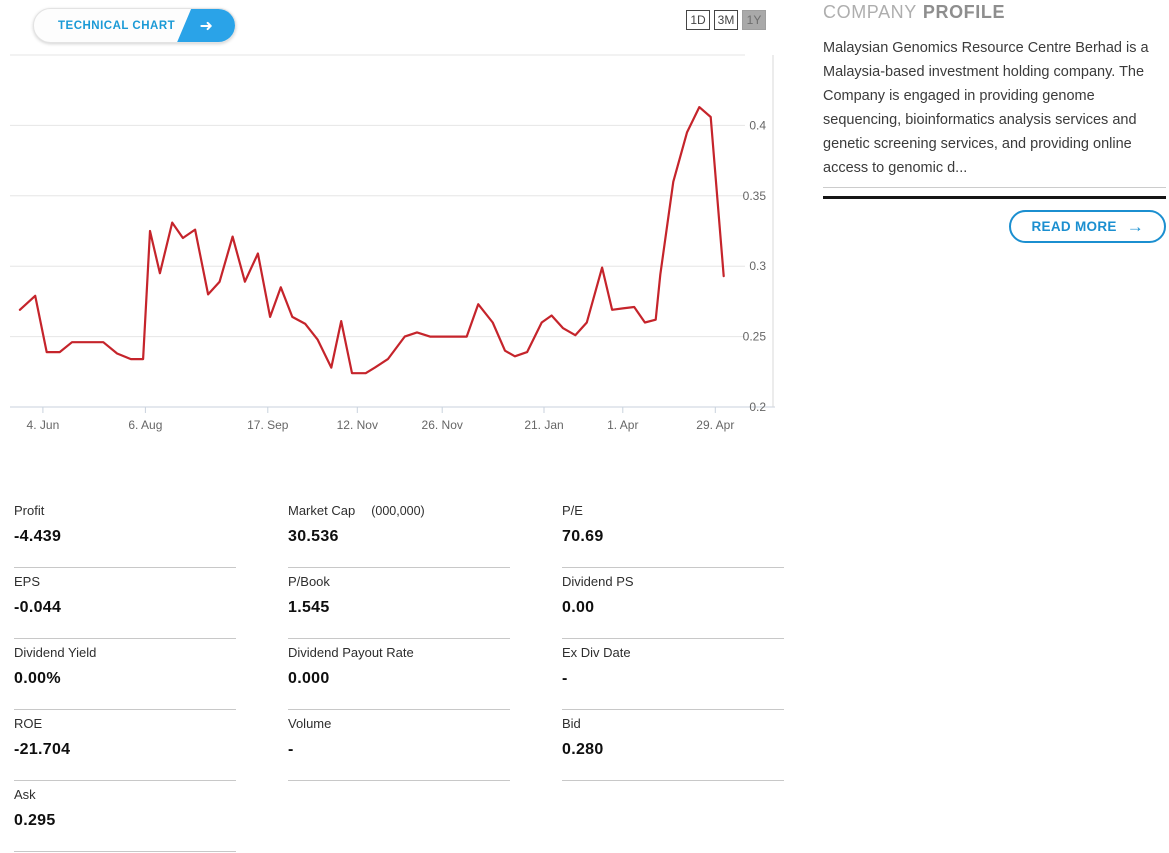 Image resolution: width=1169 pixels, height=853 pixels. Describe the element at coordinates (28, 723) in the screenshot. I see `stat-label: ROE` at that location.